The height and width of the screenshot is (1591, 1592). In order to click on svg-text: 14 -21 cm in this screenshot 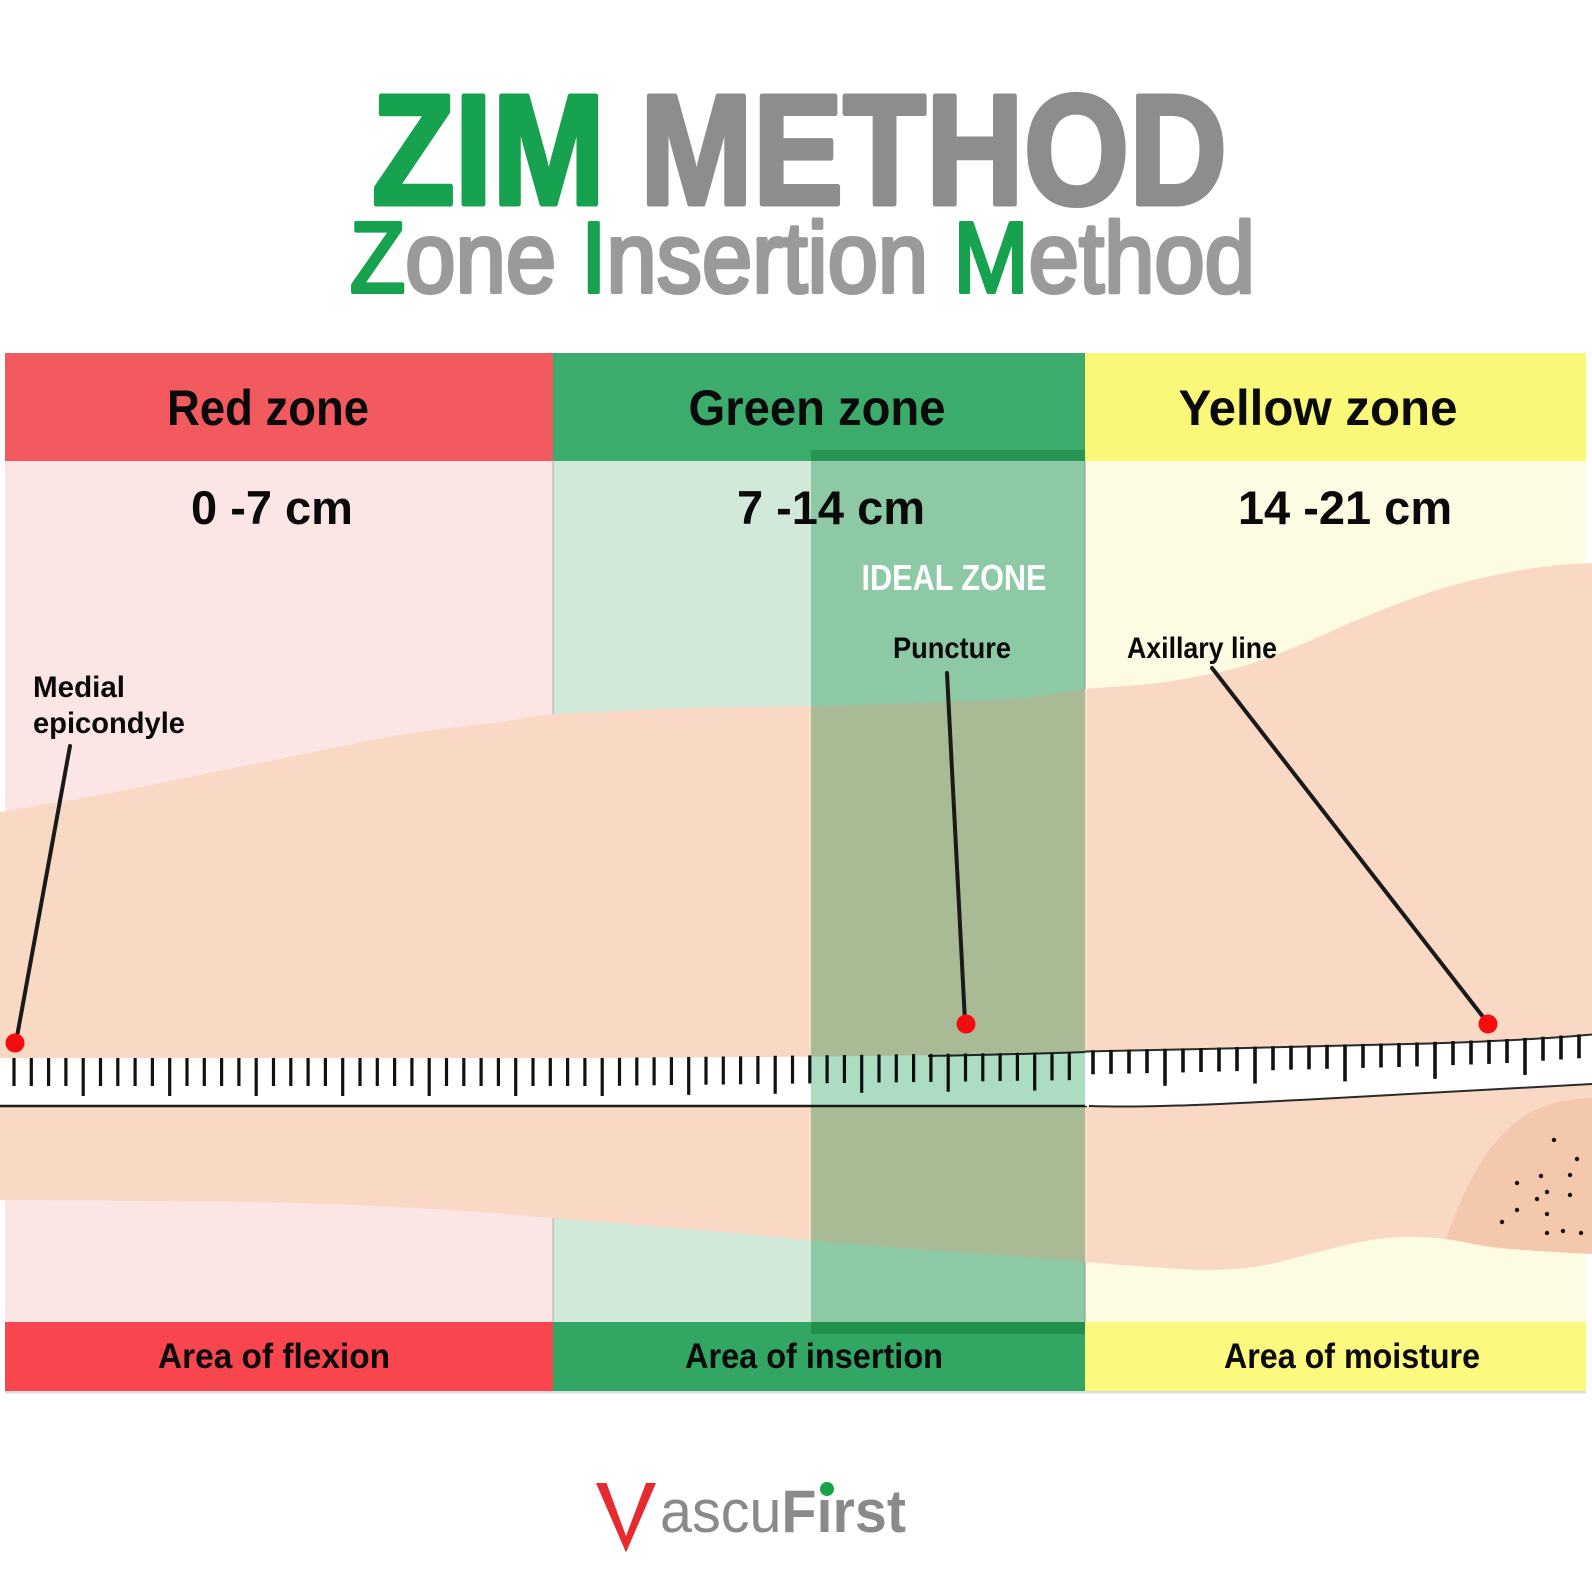, I will do `click(1345, 507)`.